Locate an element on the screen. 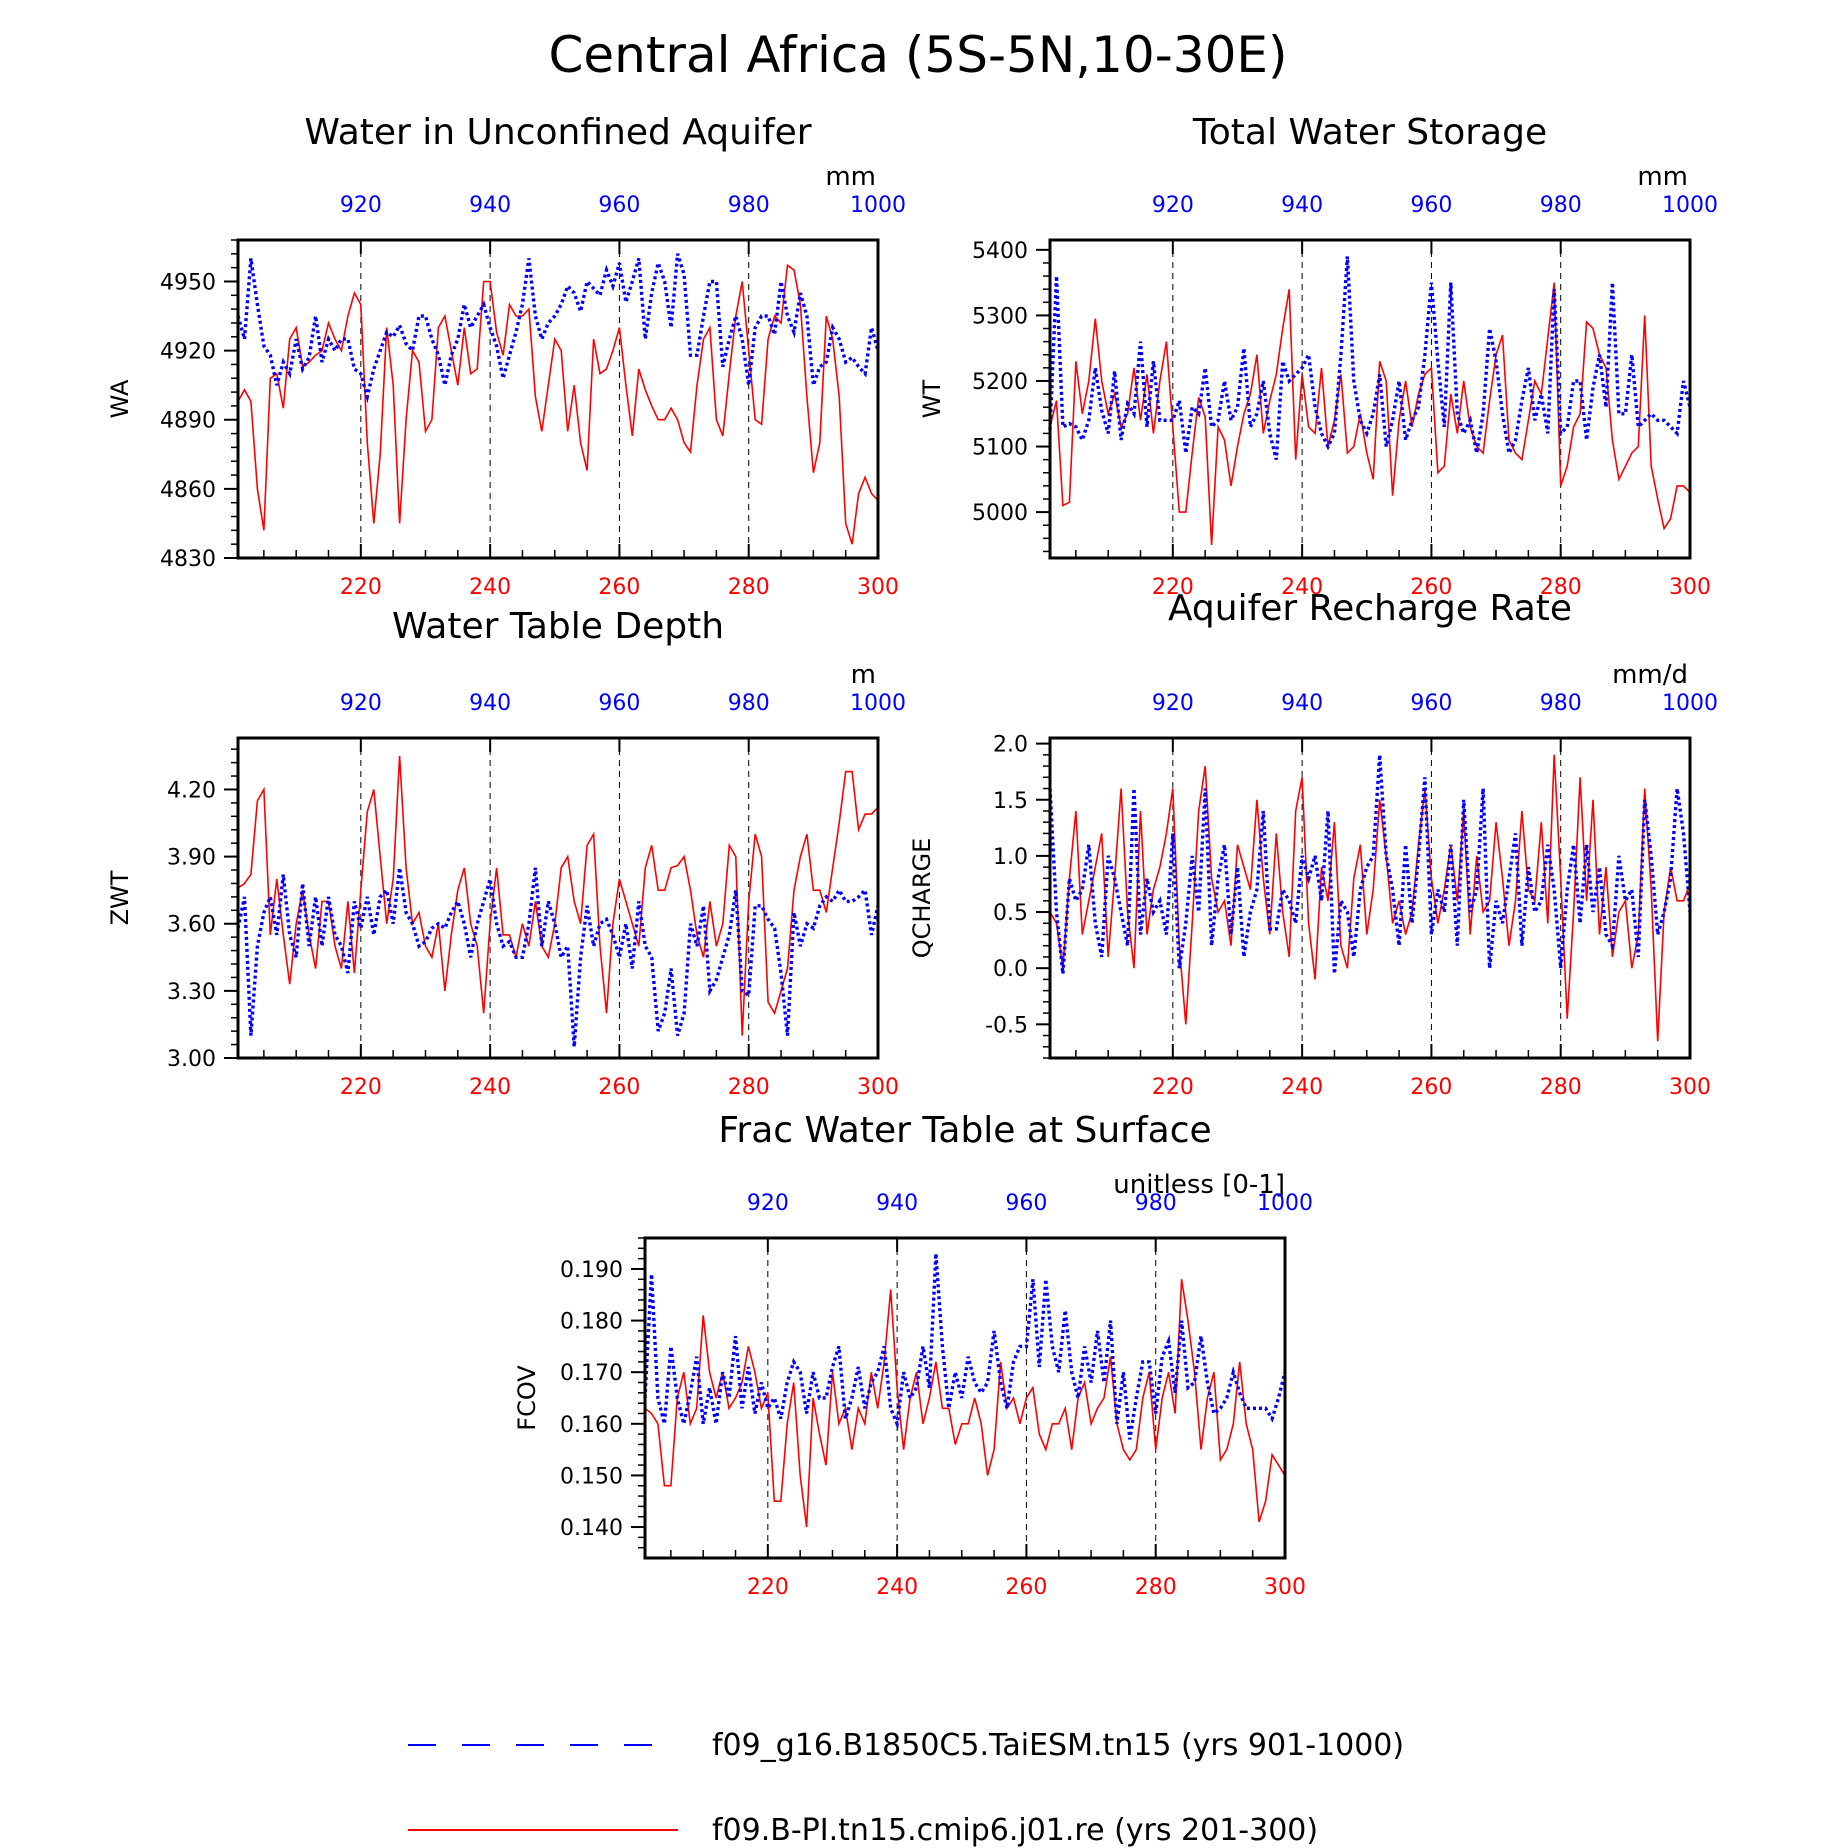 This screenshot has width=1836, height=1848. y-tick-label: 3.30 is located at coordinates (191, 992).